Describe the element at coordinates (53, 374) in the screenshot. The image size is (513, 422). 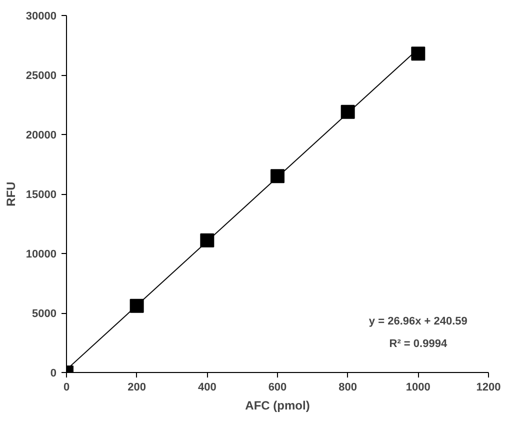
I see `y-tick-label: 0` at that location.